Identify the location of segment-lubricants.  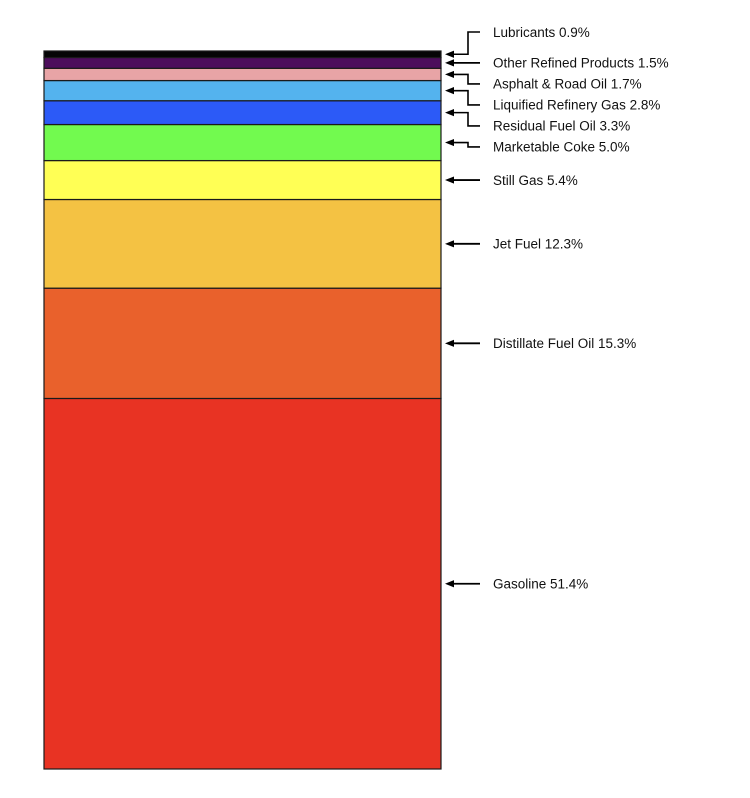
(242, 54).